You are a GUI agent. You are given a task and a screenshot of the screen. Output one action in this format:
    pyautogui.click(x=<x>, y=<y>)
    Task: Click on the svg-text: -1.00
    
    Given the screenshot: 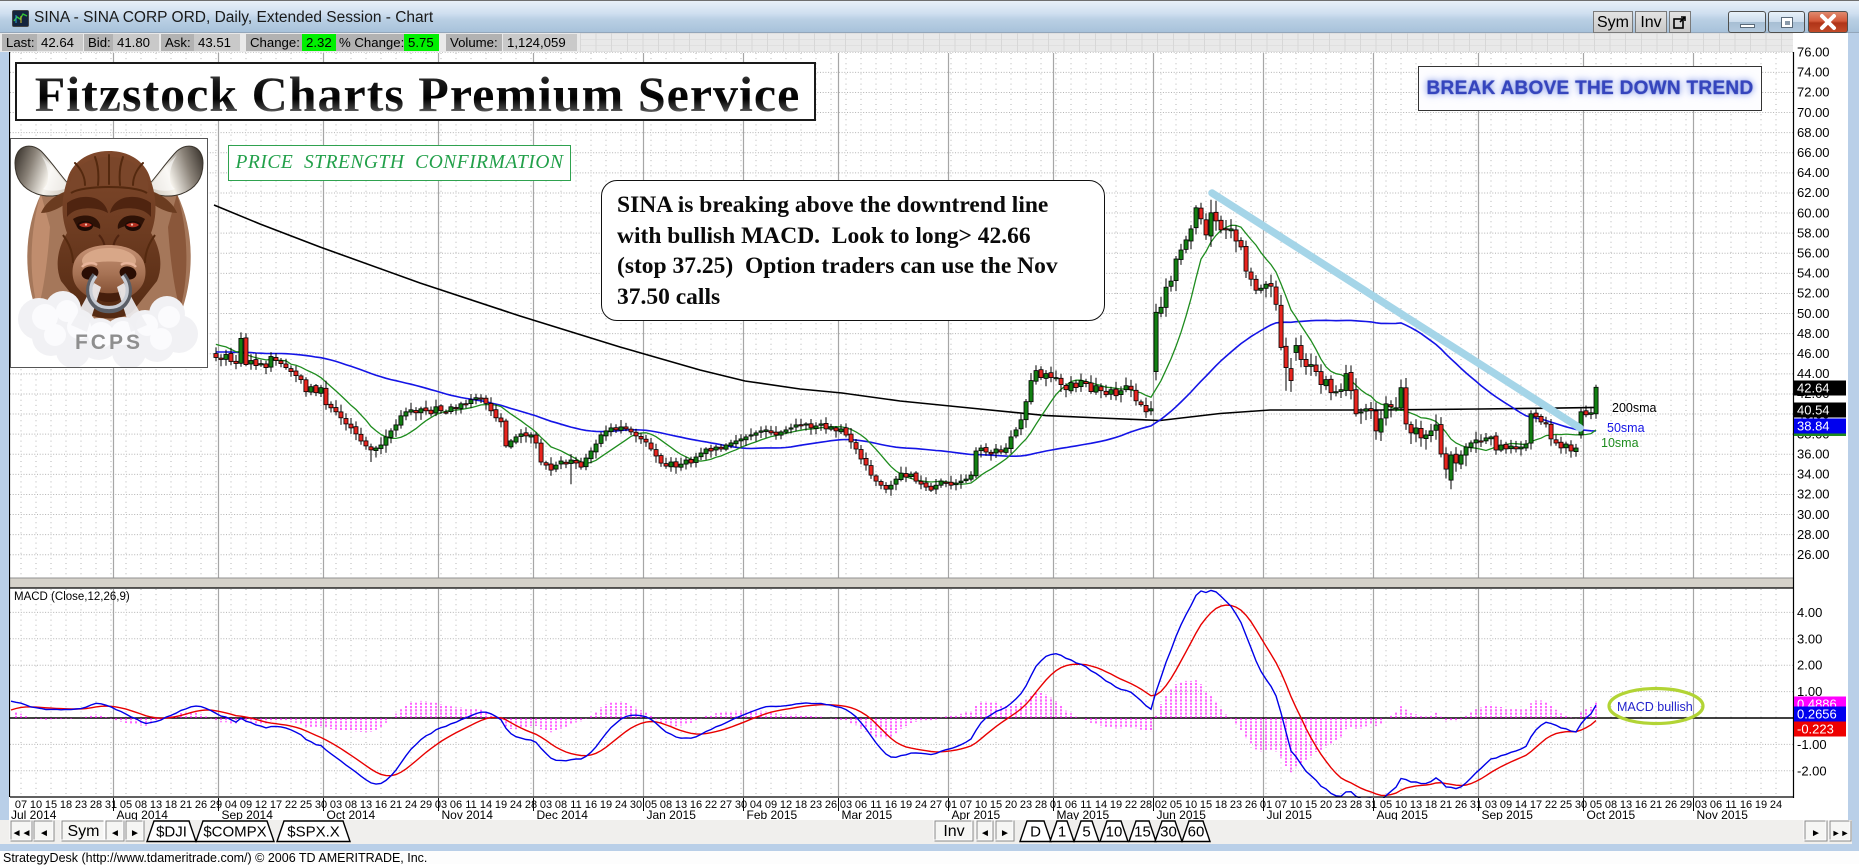 What is the action you would take?
    pyautogui.click(x=1812, y=744)
    